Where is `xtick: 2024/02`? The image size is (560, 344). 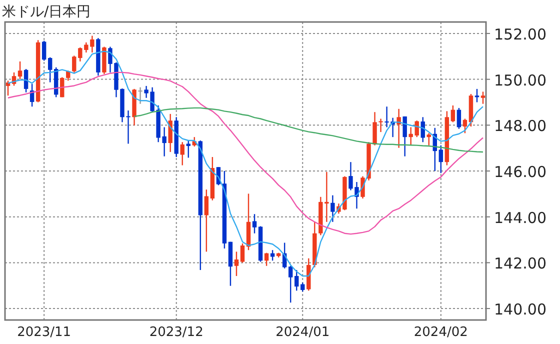
xtick: 2024/02 is located at coordinates (441, 332).